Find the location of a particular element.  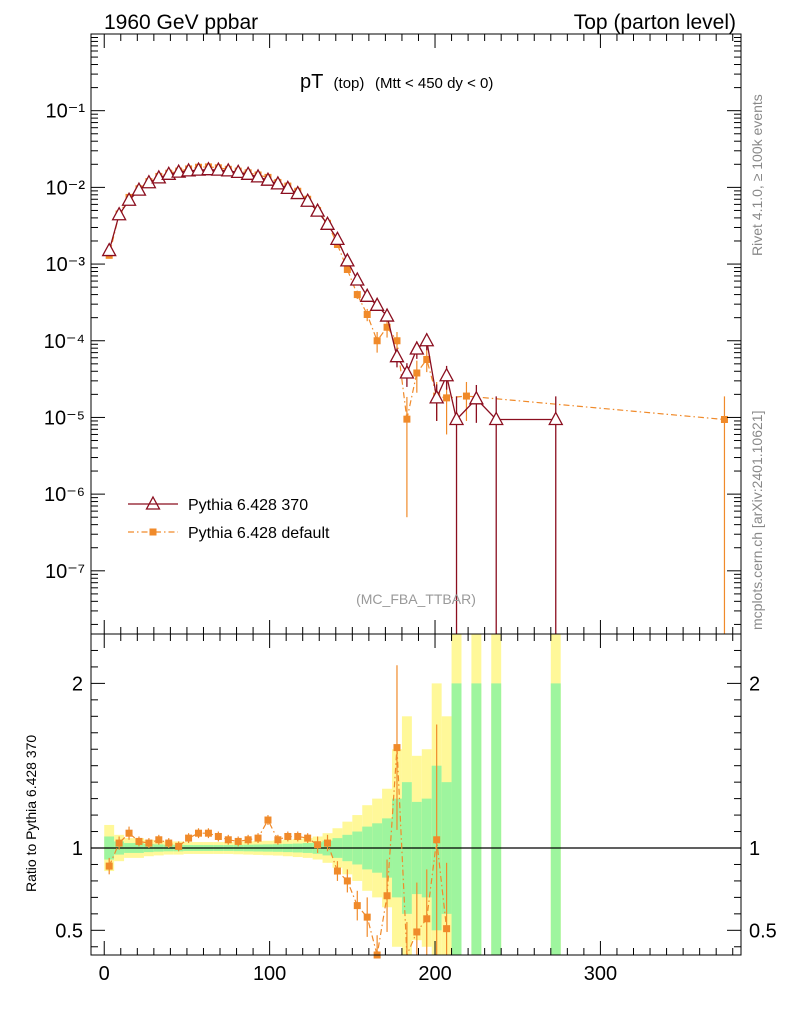

legend-label-ref: Pythia 6.428 370 is located at coordinates (248, 505).